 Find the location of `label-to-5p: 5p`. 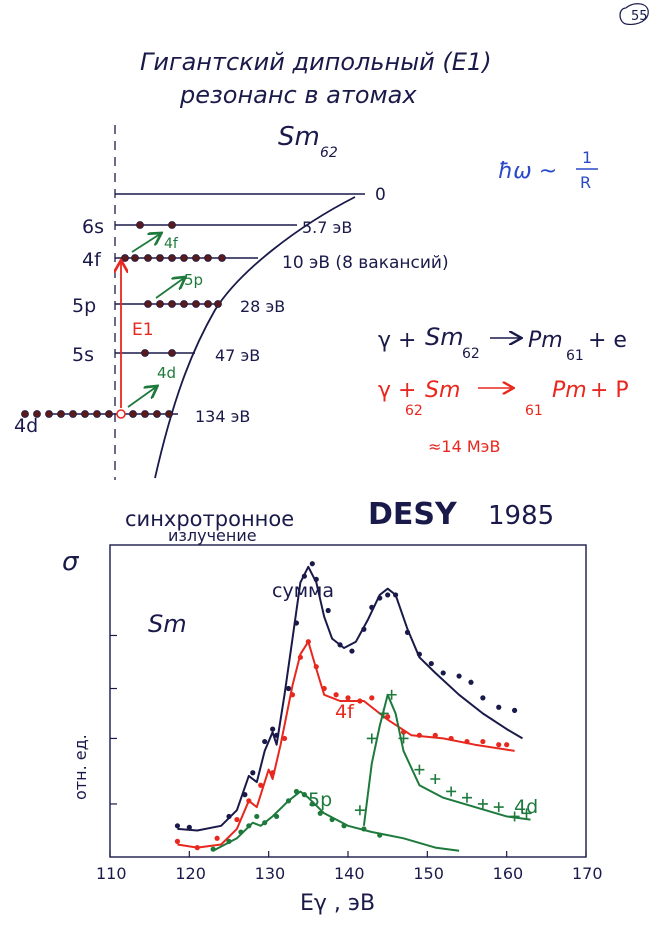

label-to-5p: 5p is located at coordinates (193, 280).